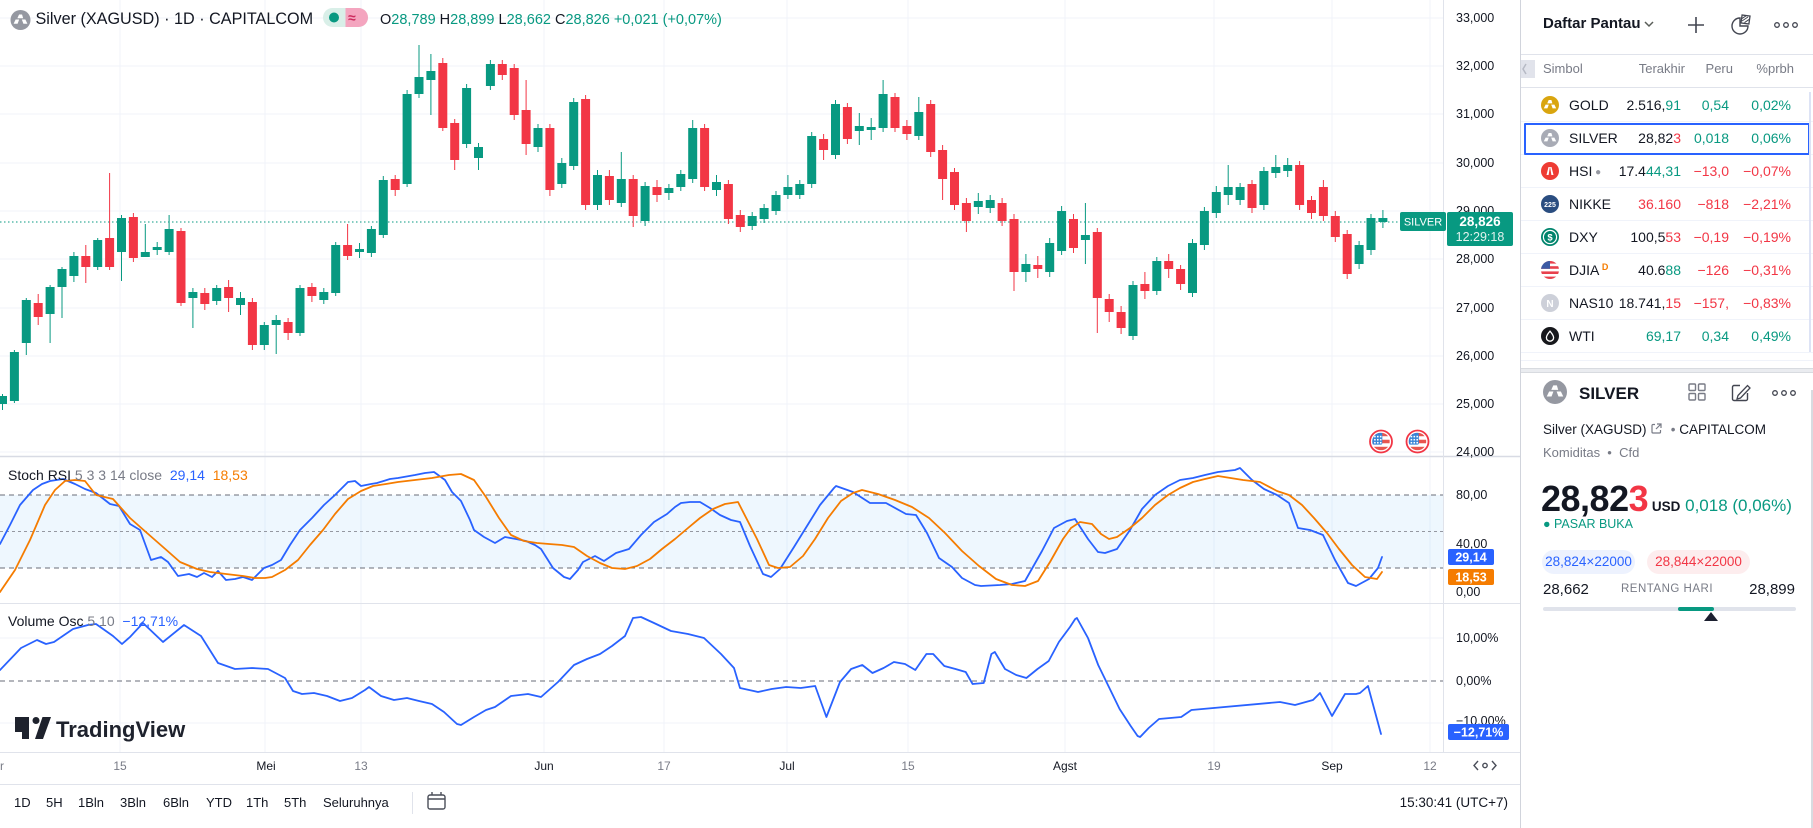 Image resolution: width=1813 pixels, height=828 pixels. What do you see at coordinates (1214, 766) in the screenshot?
I see `svg-text: 19` at bounding box center [1214, 766].